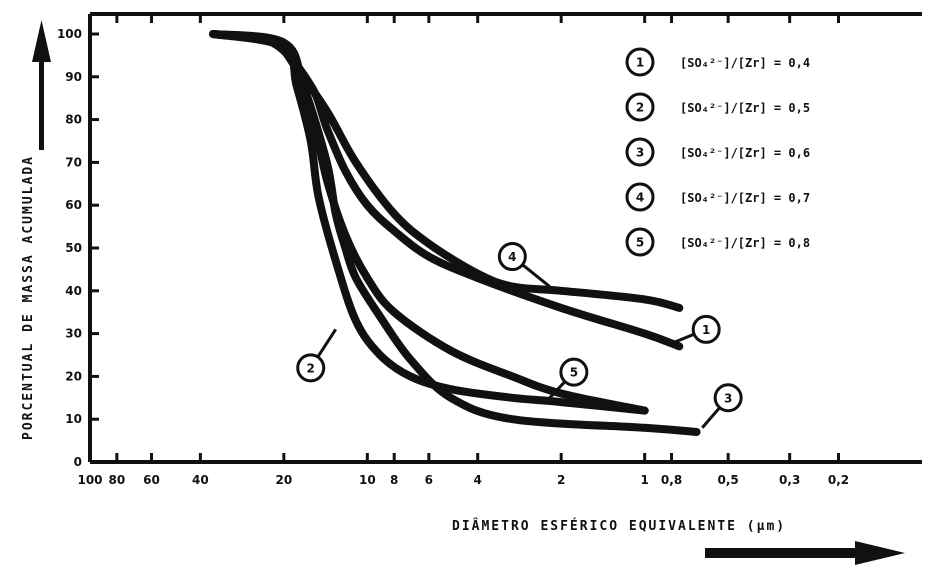 The image size is (930, 568). What do you see at coordinates (283, 480) in the screenshot?
I see `x-tick-label: 20` at bounding box center [283, 480].